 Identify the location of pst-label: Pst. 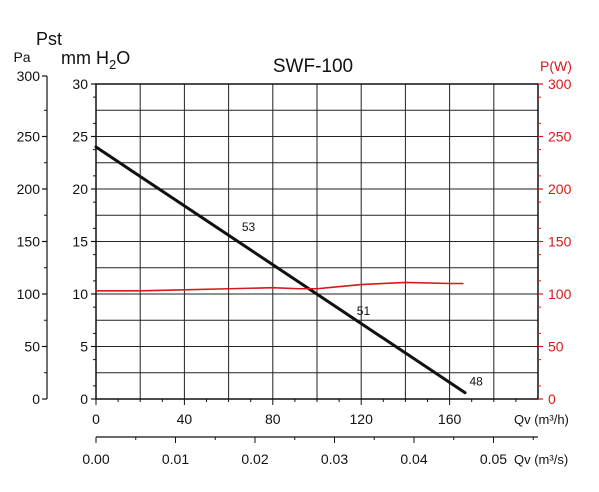
(49, 39).